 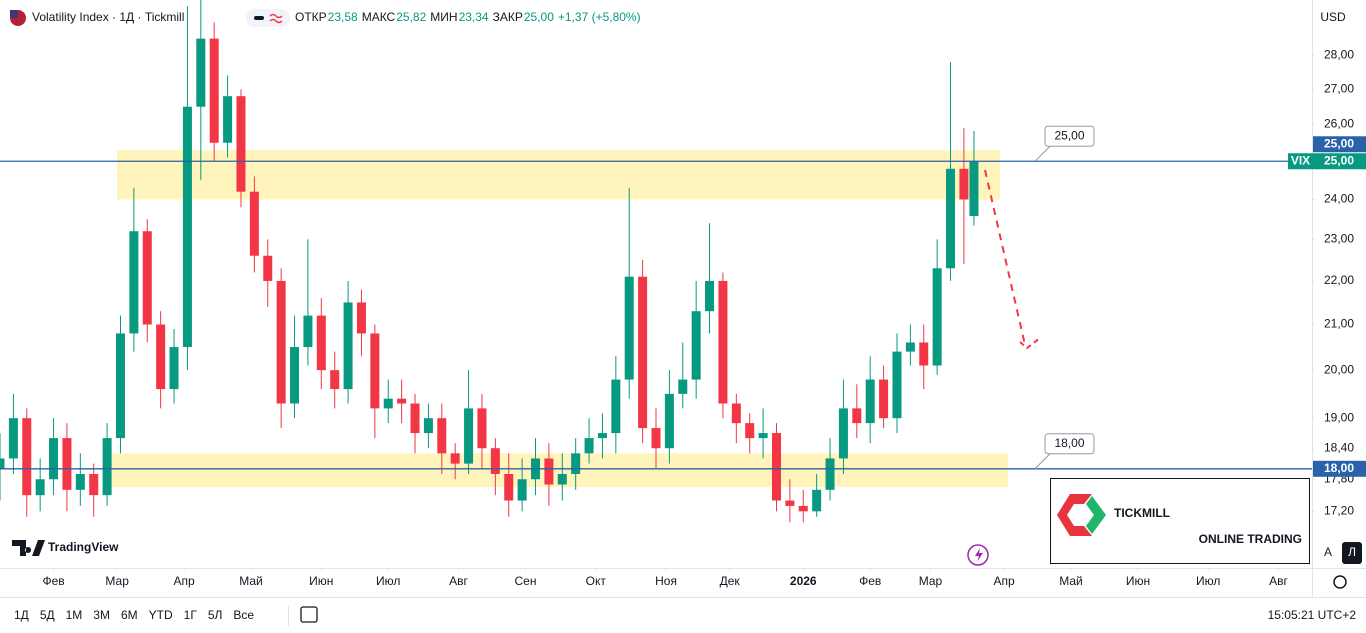 I want to click on lightning-button, so click(x=978, y=555).